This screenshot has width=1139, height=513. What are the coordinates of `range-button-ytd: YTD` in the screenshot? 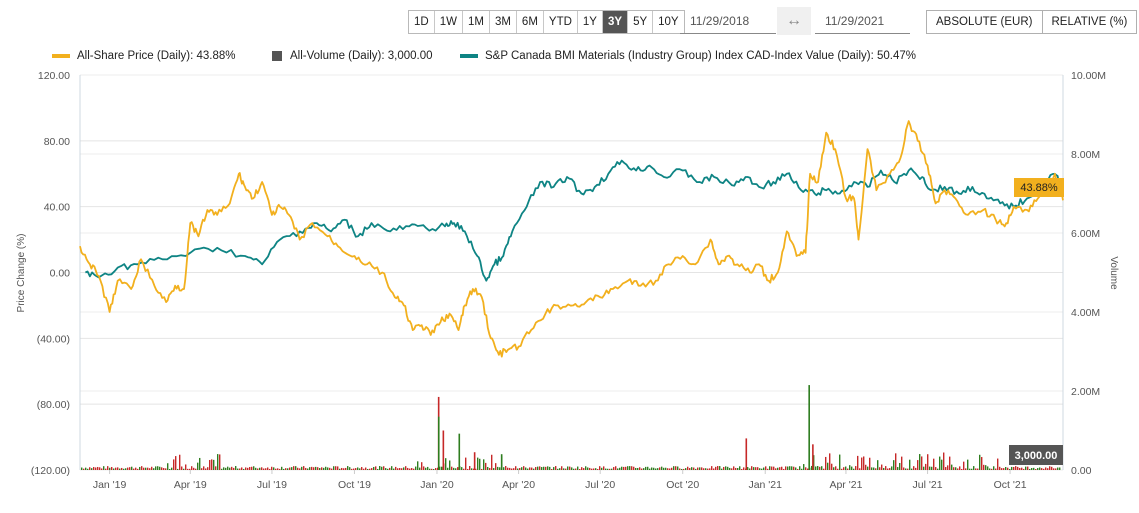 It's located at (560, 22).